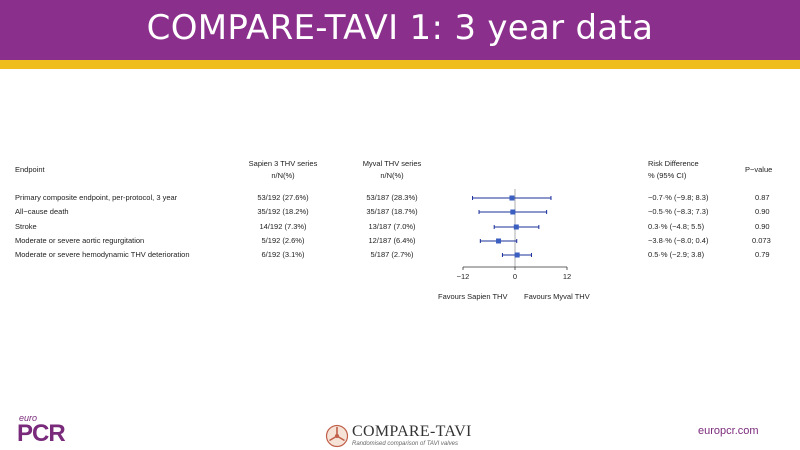 The height and width of the screenshot is (450, 800). I want to click on compare-tavi-tagline: Randomised comparison of TAVI valves, so click(405, 444).